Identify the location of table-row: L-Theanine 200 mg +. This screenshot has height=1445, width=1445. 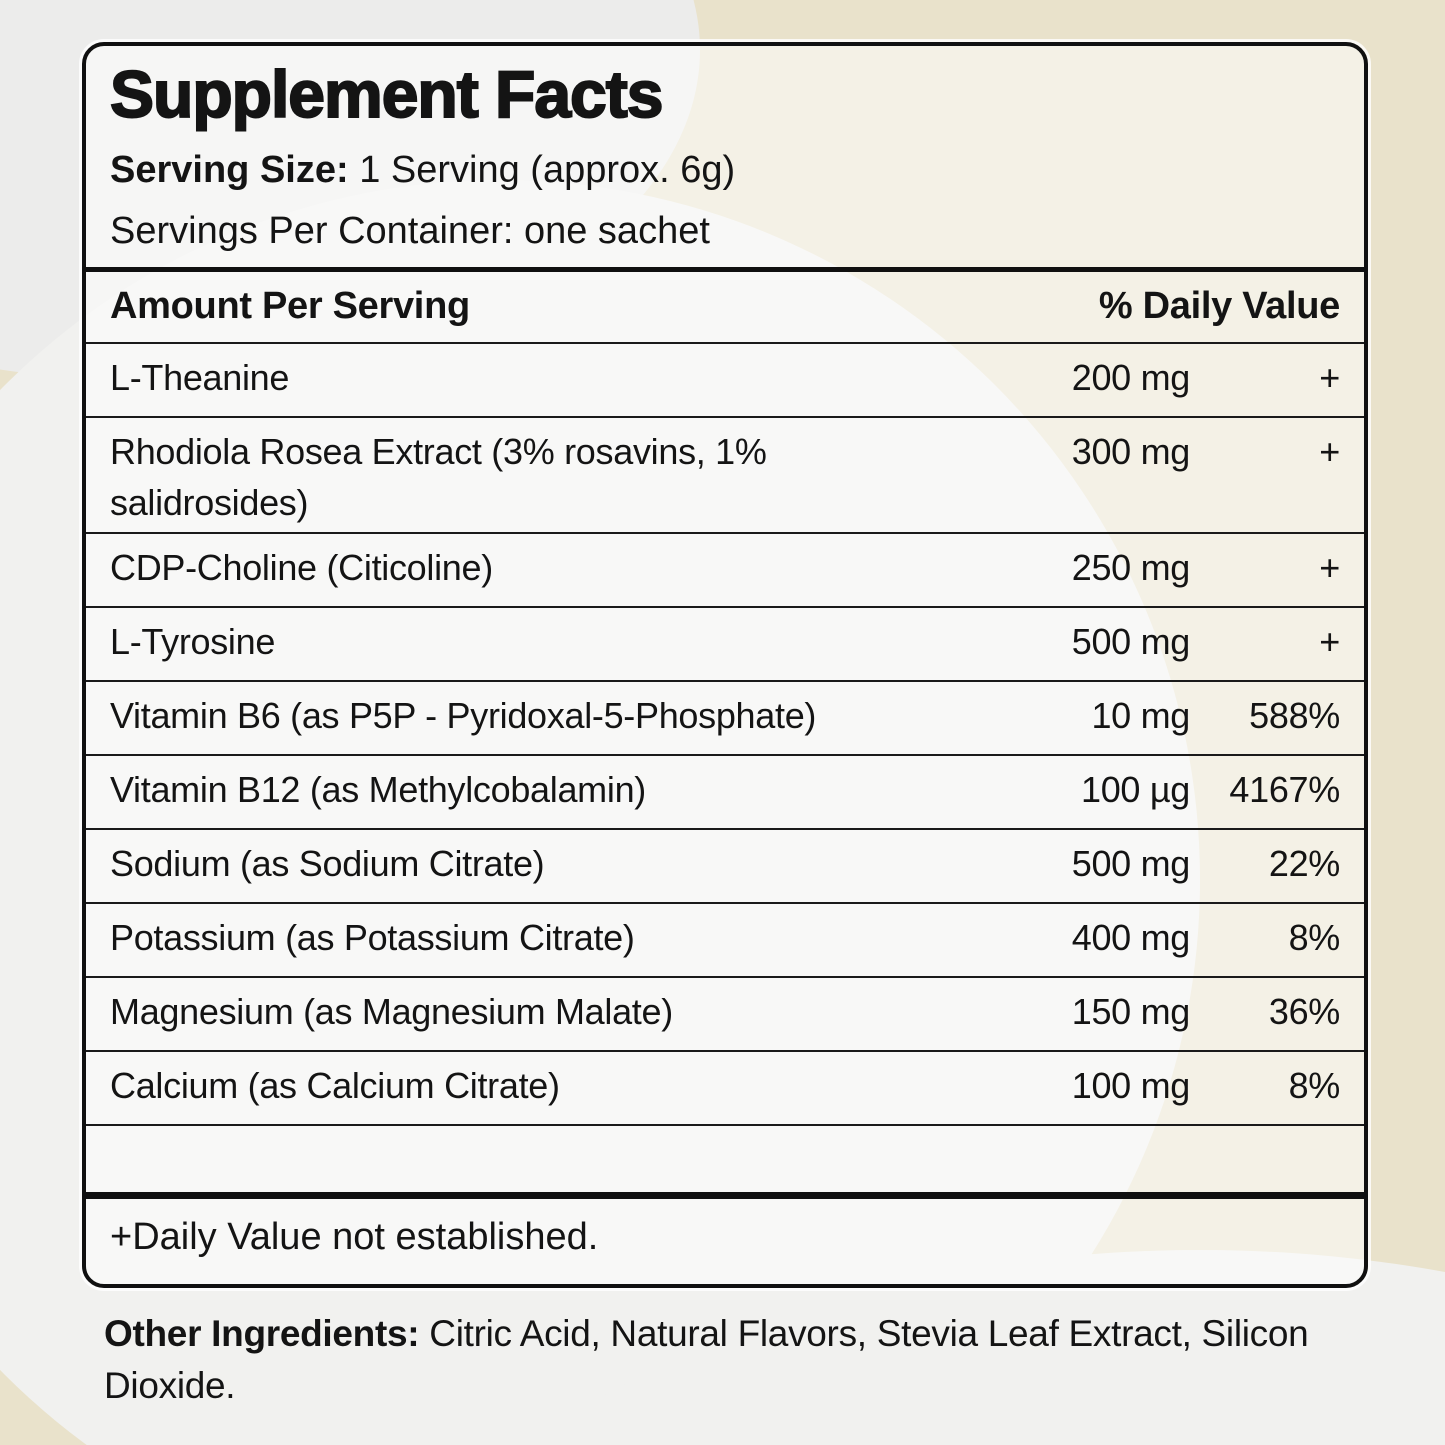
(725, 381).